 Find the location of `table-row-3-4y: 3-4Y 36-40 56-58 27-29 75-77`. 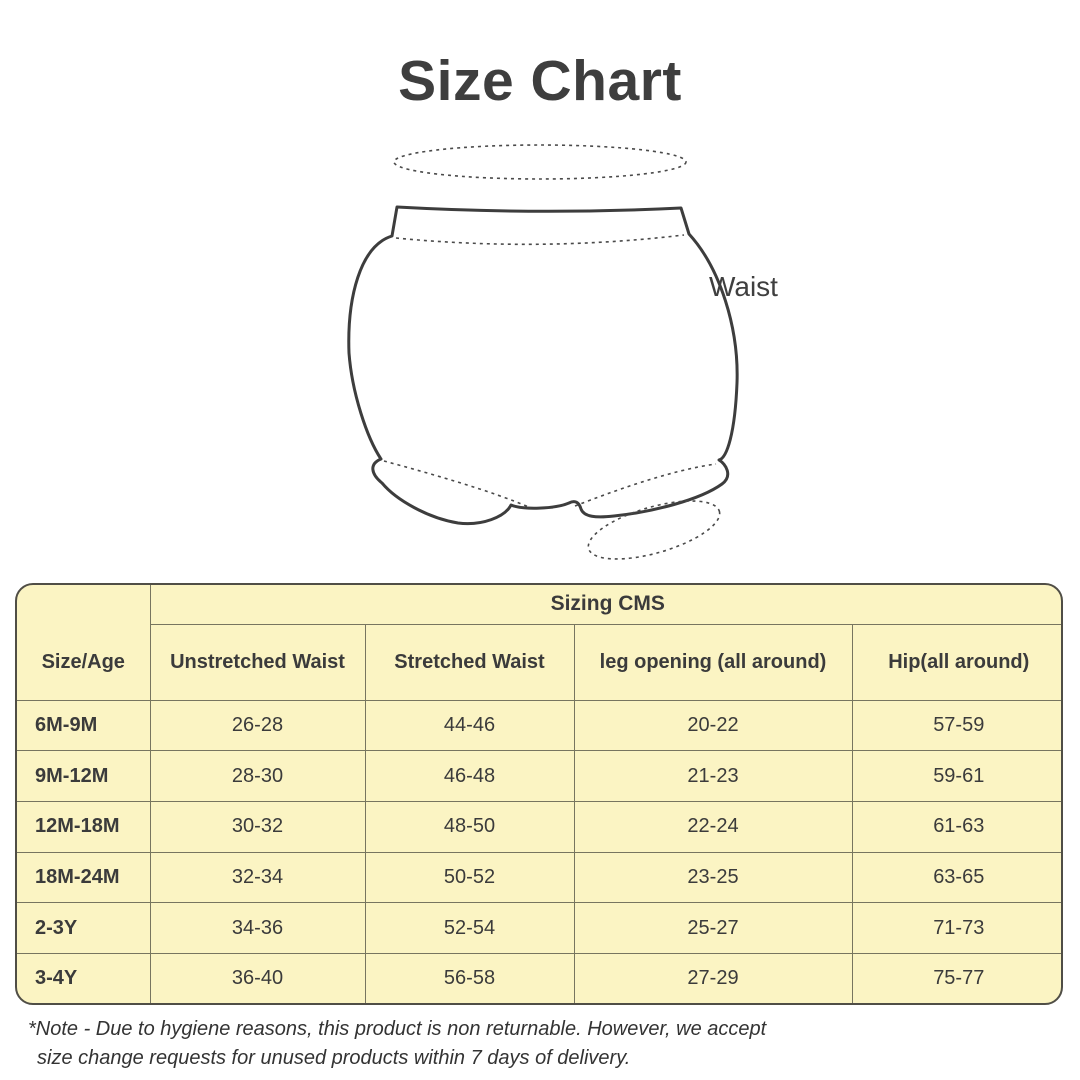

table-row-3-4y: 3-4Y 36-40 56-58 27-29 75-77 is located at coordinates (539, 977).